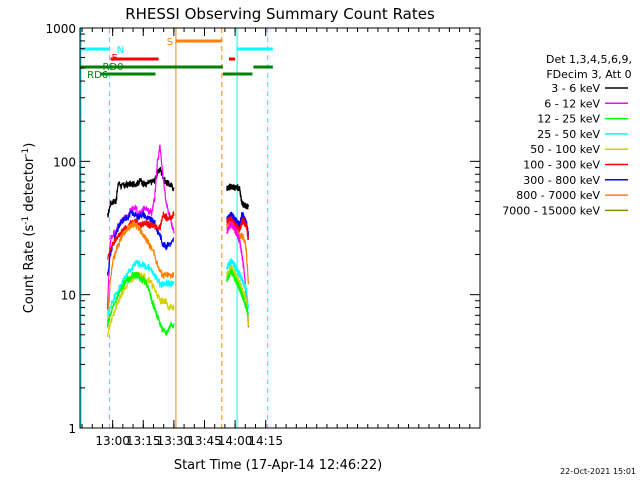 The width and height of the screenshot is (640, 484). Describe the element at coordinates (575, 88) in the screenshot. I see `legend-label: 3 - 6 keV` at that location.